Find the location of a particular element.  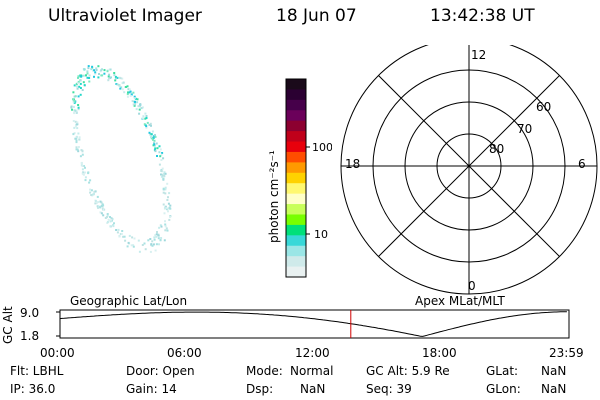

filter-info: Flt: LBHL is located at coordinates (37, 371).